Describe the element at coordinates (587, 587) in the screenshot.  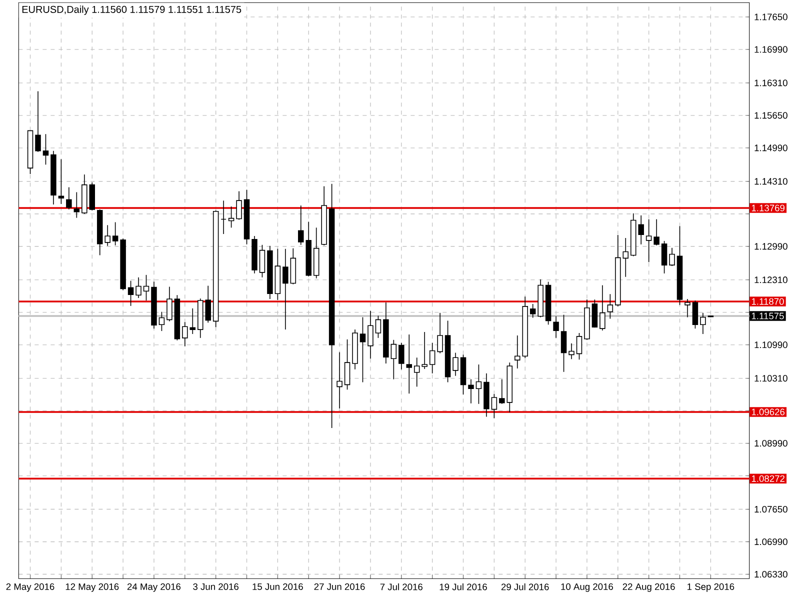
I see `x-tick-label: 10 Aug 2016` at that location.